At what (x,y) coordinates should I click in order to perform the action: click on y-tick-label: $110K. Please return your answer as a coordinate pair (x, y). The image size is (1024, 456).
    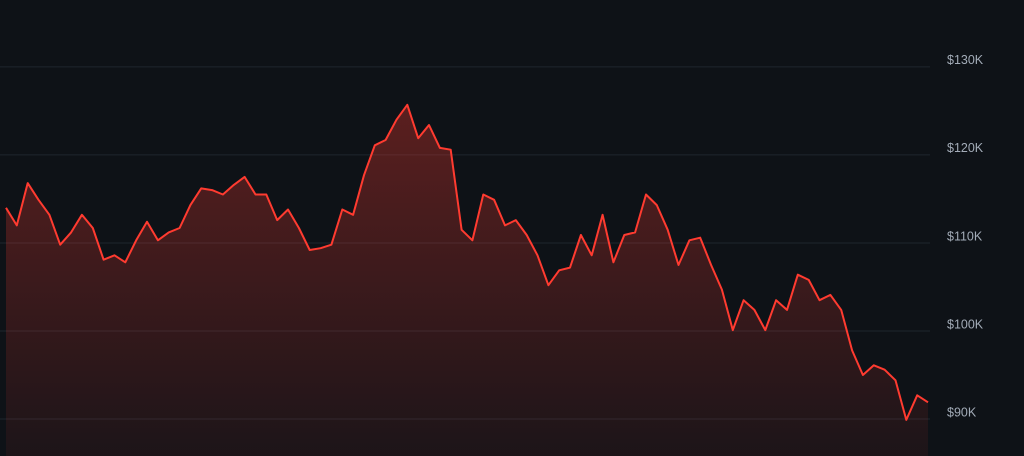
    Looking at the image, I should click on (965, 236).